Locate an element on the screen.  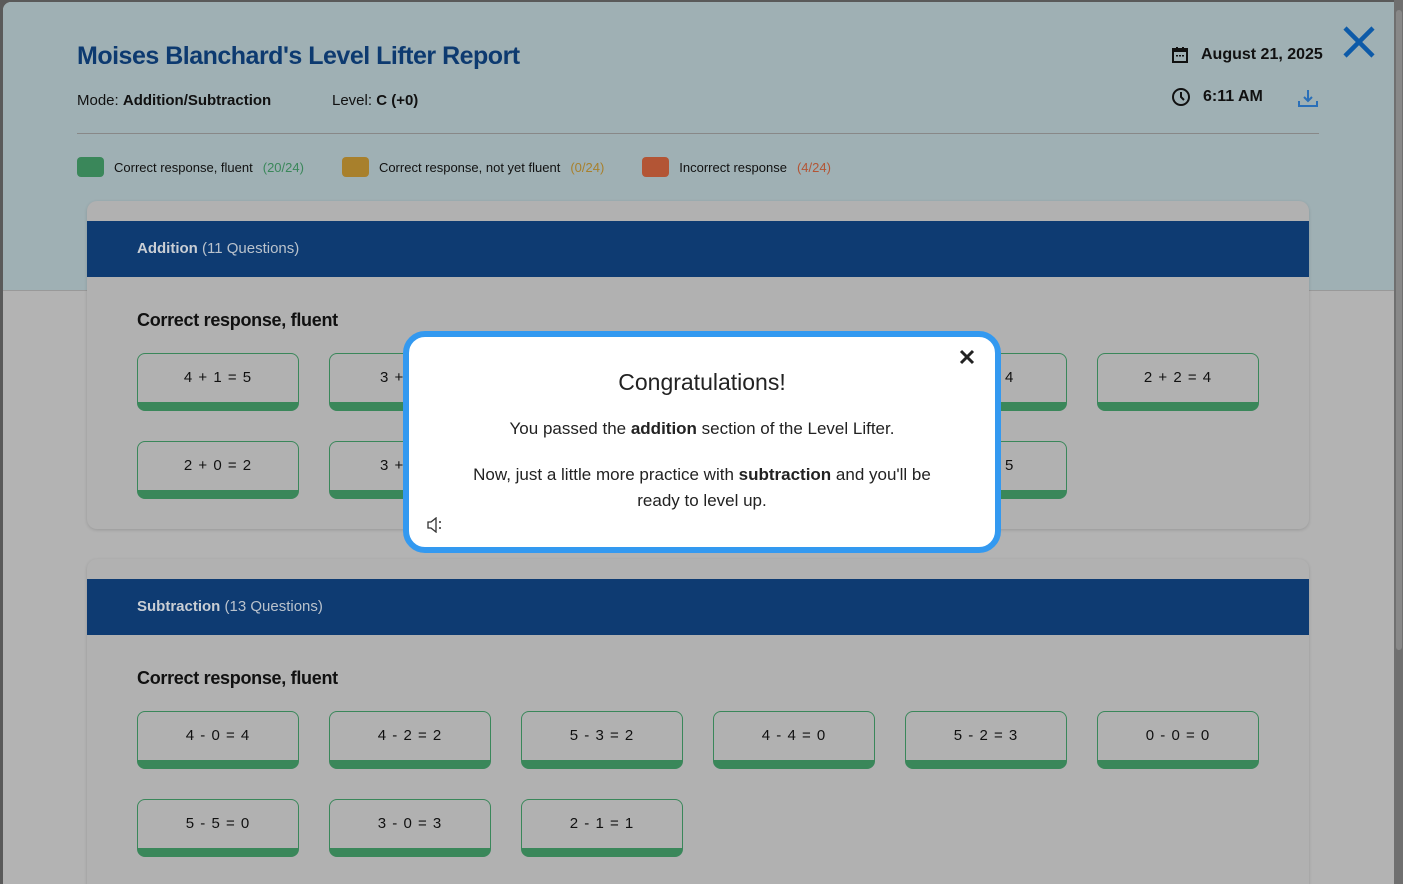
question-card: 4 - 2 = 2 is located at coordinates (410, 740).